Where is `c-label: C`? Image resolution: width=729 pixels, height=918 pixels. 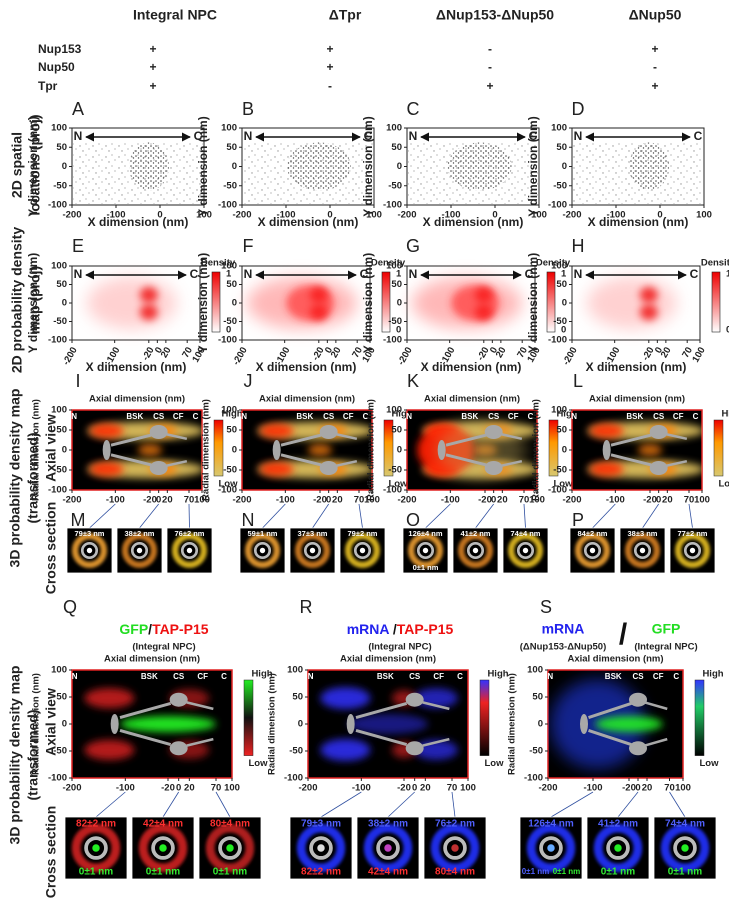
c-label: C is located at coordinates (198, 136).